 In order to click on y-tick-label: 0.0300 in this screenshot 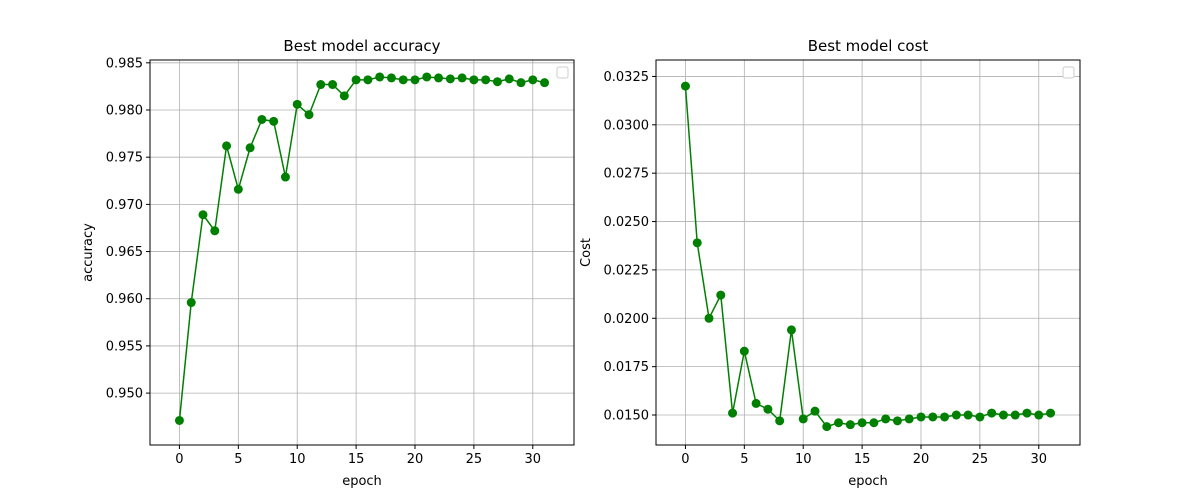, I will do `click(627, 125)`.